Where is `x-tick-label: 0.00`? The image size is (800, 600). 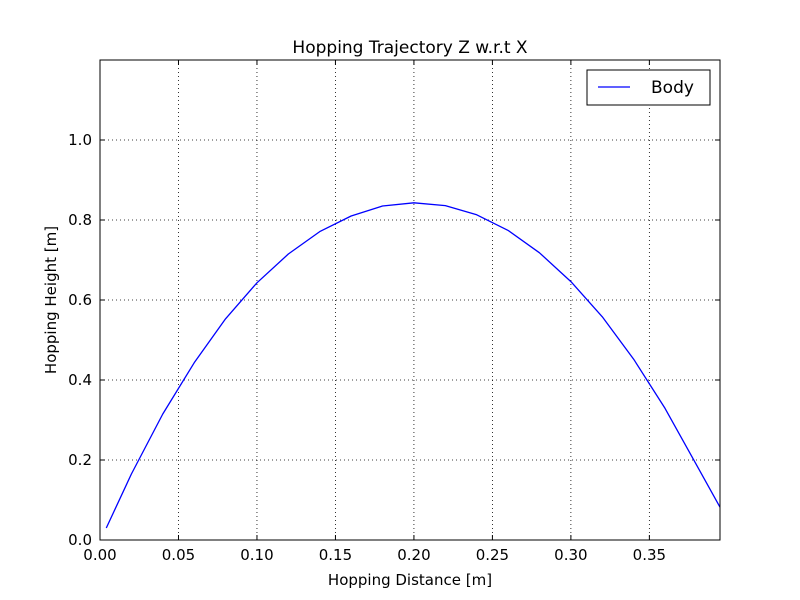 x-tick-label: 0.00 is located at coordinates (99, 555).